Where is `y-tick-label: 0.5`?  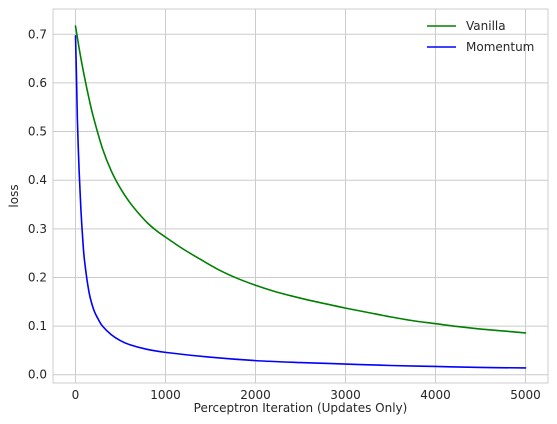
y-tick-label: 0.5 is located at coordinates (37, 132).